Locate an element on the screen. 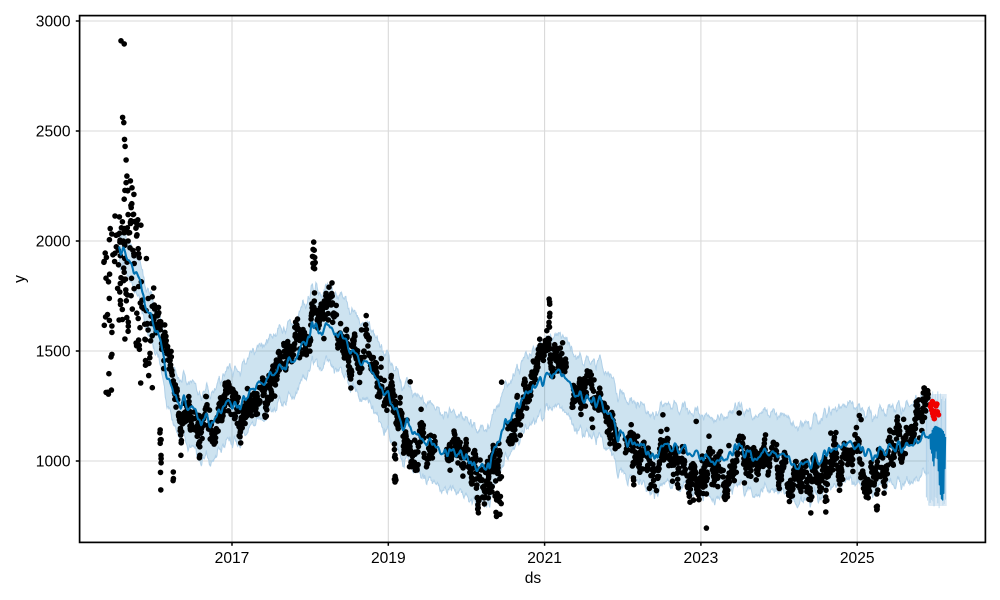 The height and width of the screenshot is (600, 1000). svg-text: 3000 is located at coordinates (53, 22).